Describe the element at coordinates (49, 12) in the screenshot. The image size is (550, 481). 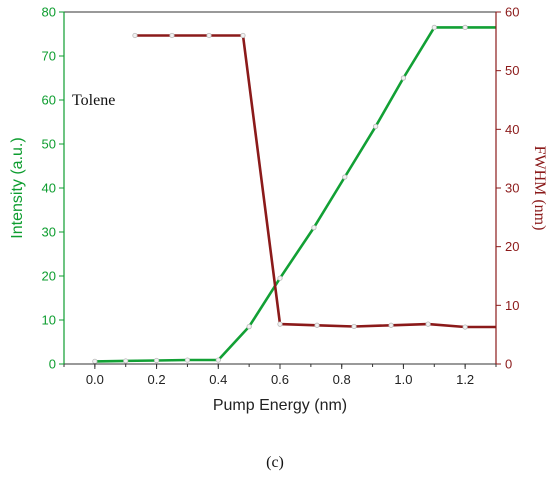
I see `y-left-tick-label: 80` at that location.